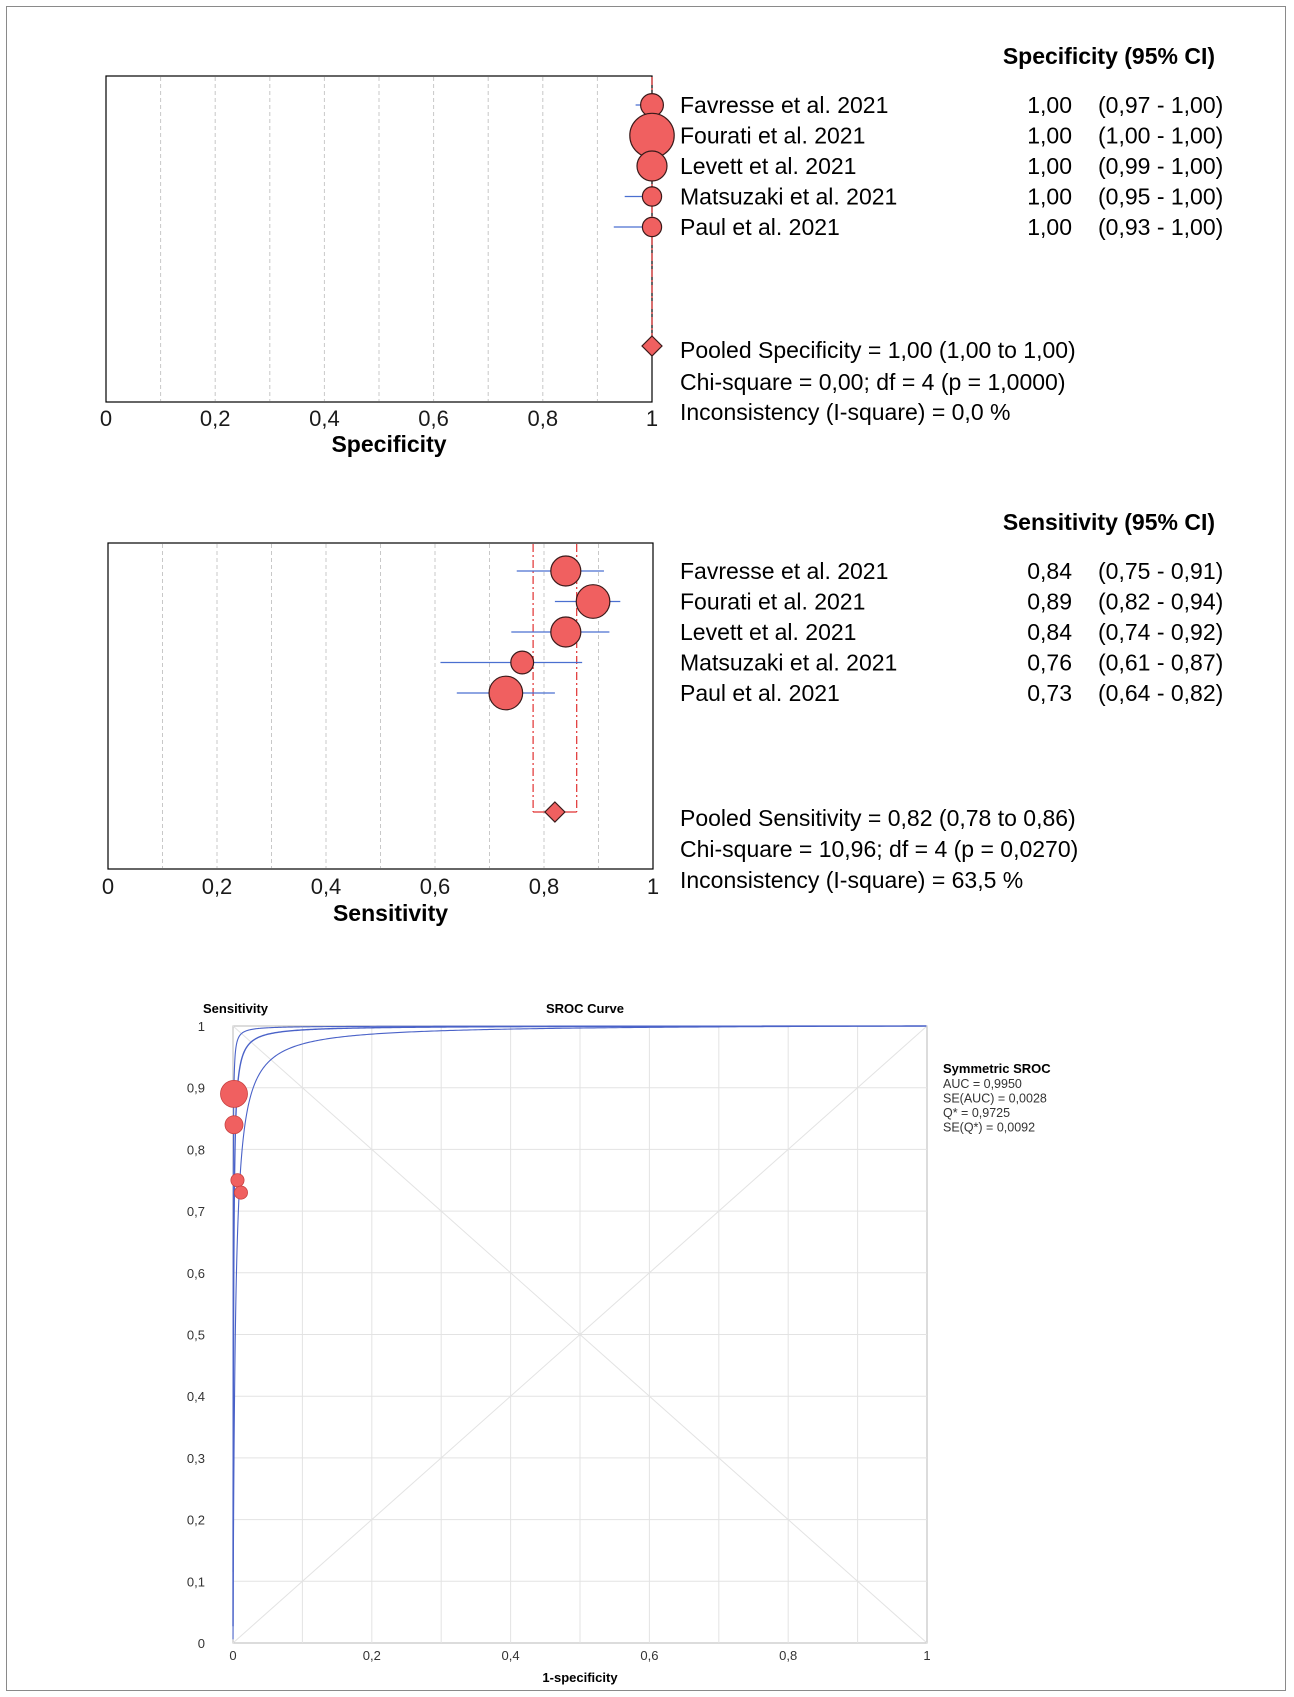  Describe the element at coordinates (926, 135) in the screenshot. I see `study-row: Fourati et al. 2021 1,00 (1,00 - 1,00)` at that location.